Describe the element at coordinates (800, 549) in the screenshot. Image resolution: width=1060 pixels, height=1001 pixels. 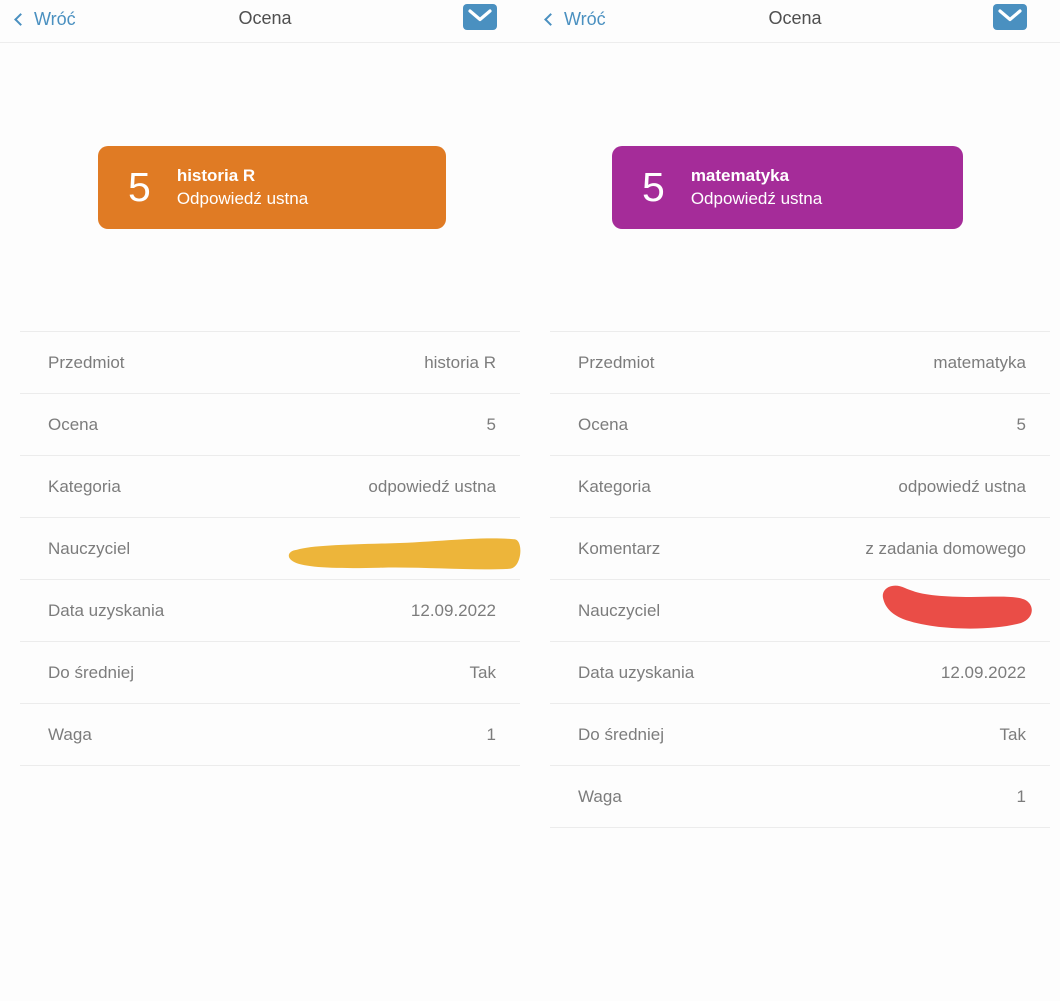
I see `table-row: Komentarz z zadania domowego` at that location.